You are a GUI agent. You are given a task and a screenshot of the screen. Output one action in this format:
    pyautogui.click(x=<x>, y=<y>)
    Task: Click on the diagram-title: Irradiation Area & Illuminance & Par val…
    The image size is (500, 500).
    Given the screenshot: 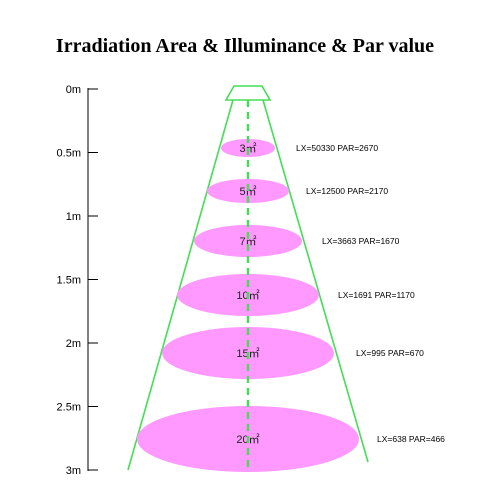 What is the action you would take?
    pyautogui.click(x=245, y=46)
    